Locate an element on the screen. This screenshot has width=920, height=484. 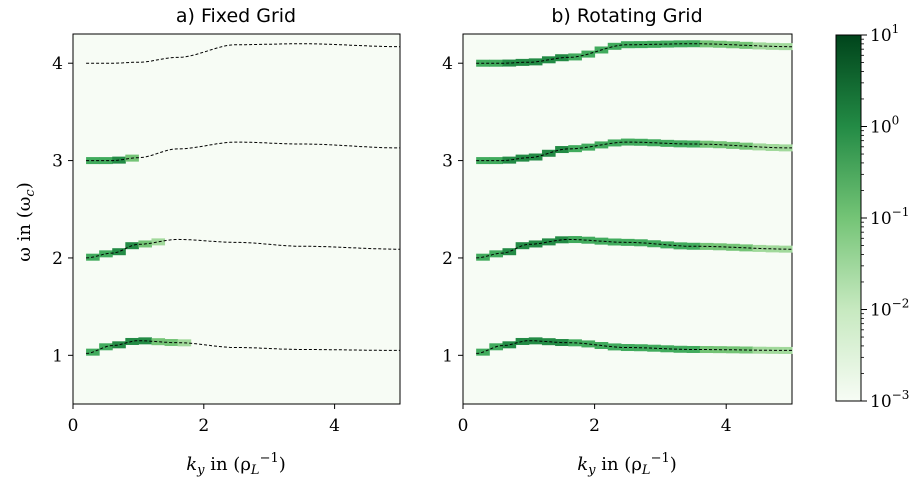
colorbar-ticks: 10¹ 10⁰ 10⁻¹ 10⁻² 10⁻³ is located at coordinates (885, 217).